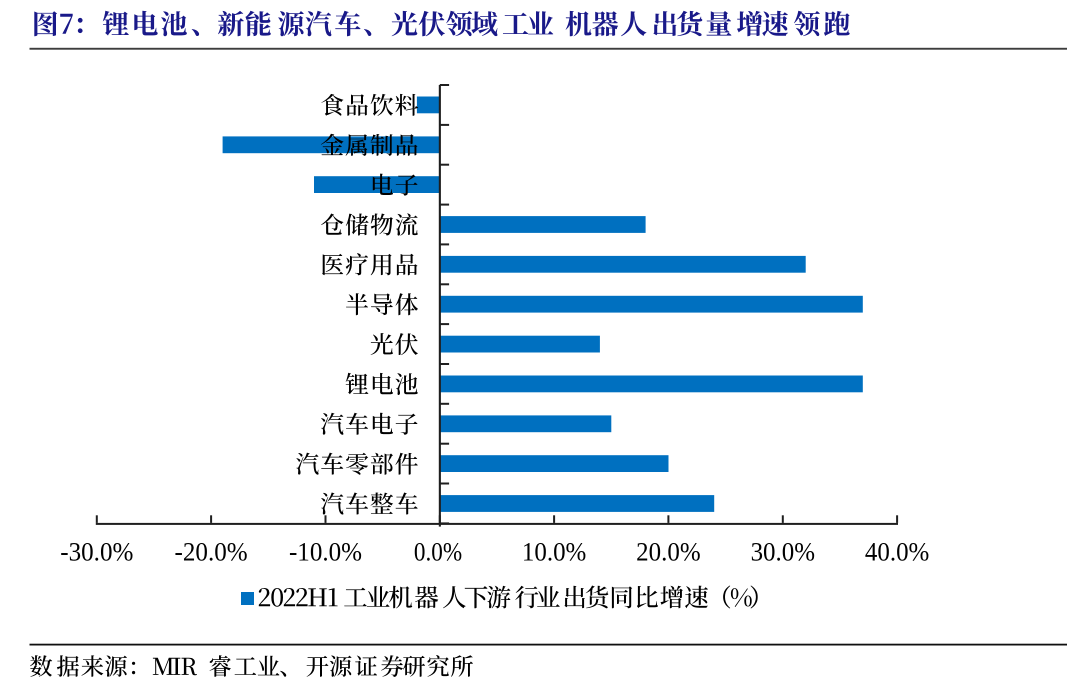  I want to click on svg-text: 40.0%, so click(897, 552).